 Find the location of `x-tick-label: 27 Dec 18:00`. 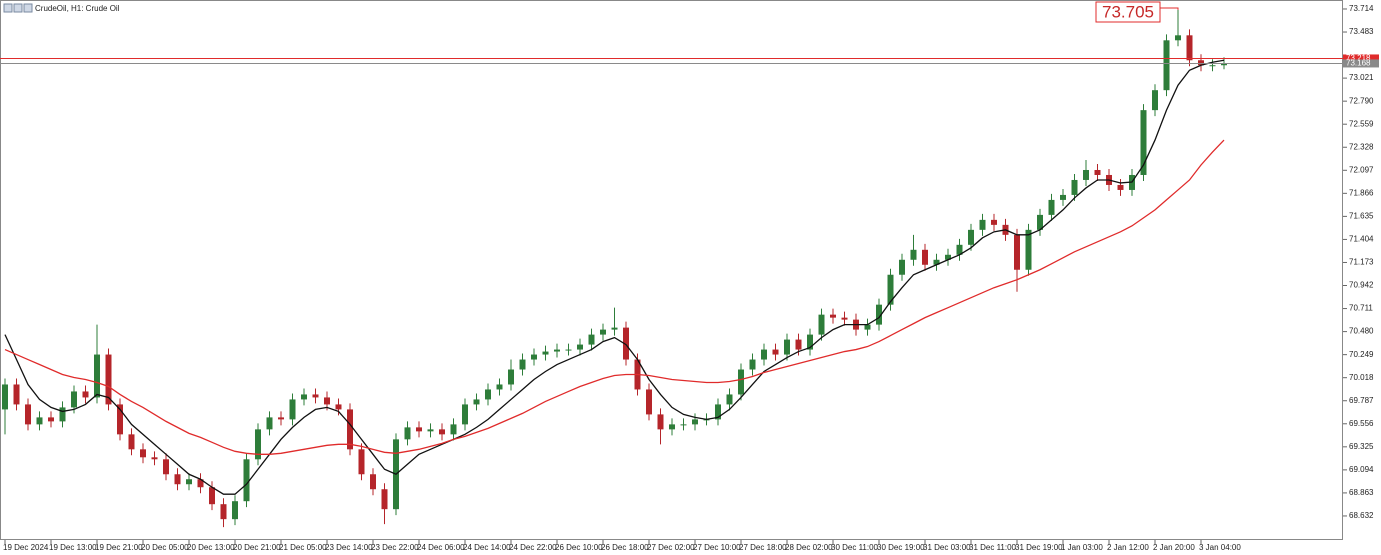

x-tick-label: 27 Dec 18:00 is located at coordinates (763, 547).